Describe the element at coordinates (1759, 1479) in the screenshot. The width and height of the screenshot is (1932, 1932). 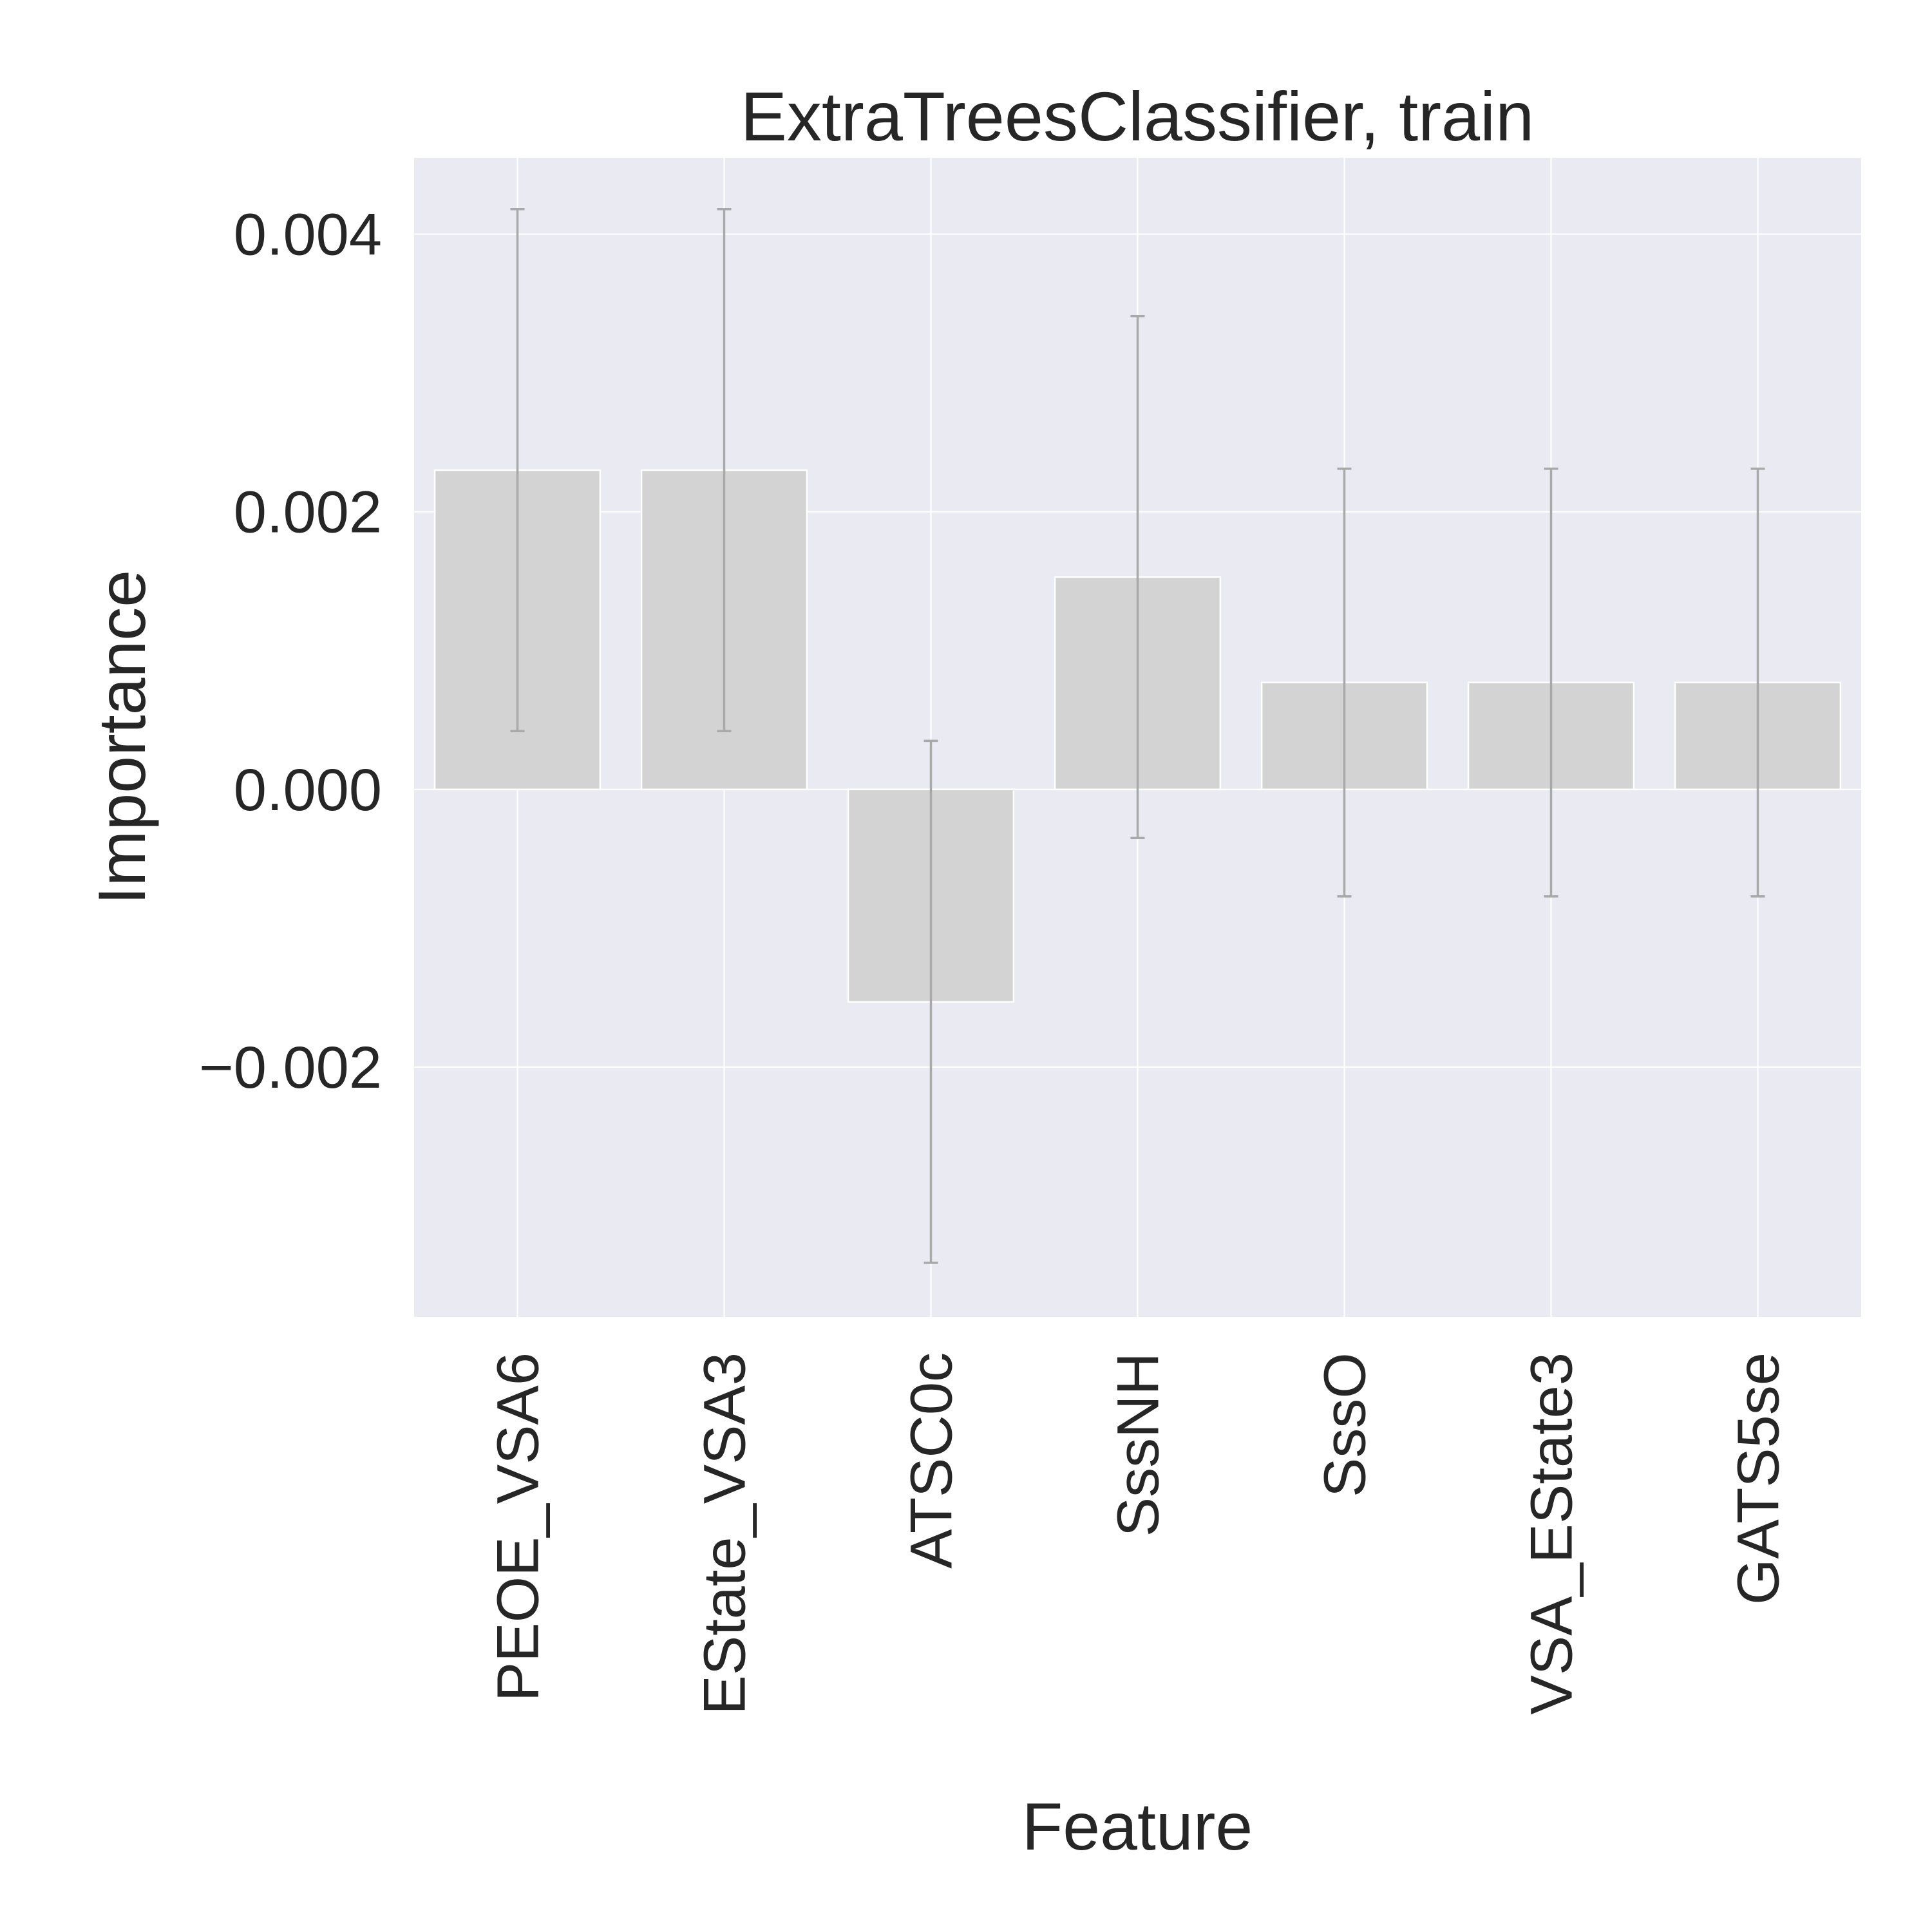
I see `x-tick-label: GATS5se` at that location.